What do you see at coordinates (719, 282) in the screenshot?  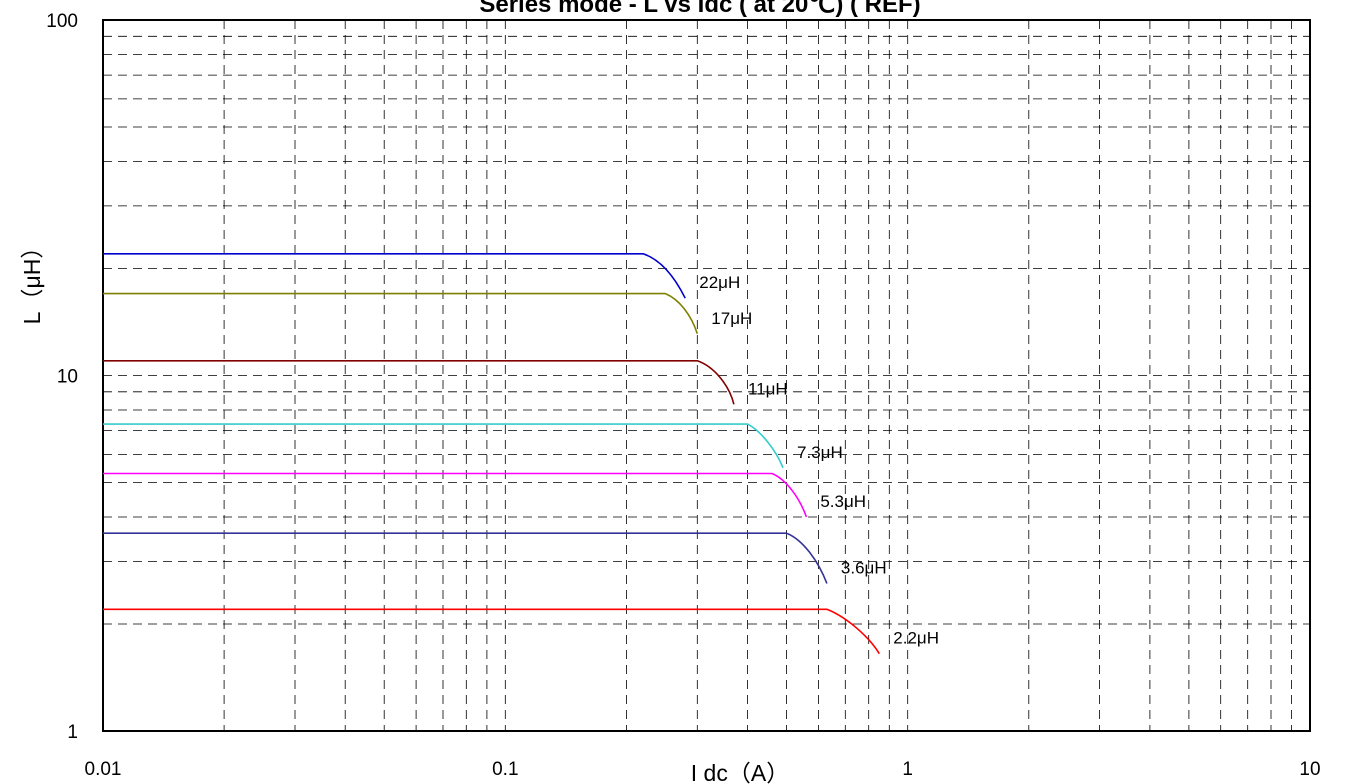 I see `series-label: 22μH` at bounding box center [719, 282].